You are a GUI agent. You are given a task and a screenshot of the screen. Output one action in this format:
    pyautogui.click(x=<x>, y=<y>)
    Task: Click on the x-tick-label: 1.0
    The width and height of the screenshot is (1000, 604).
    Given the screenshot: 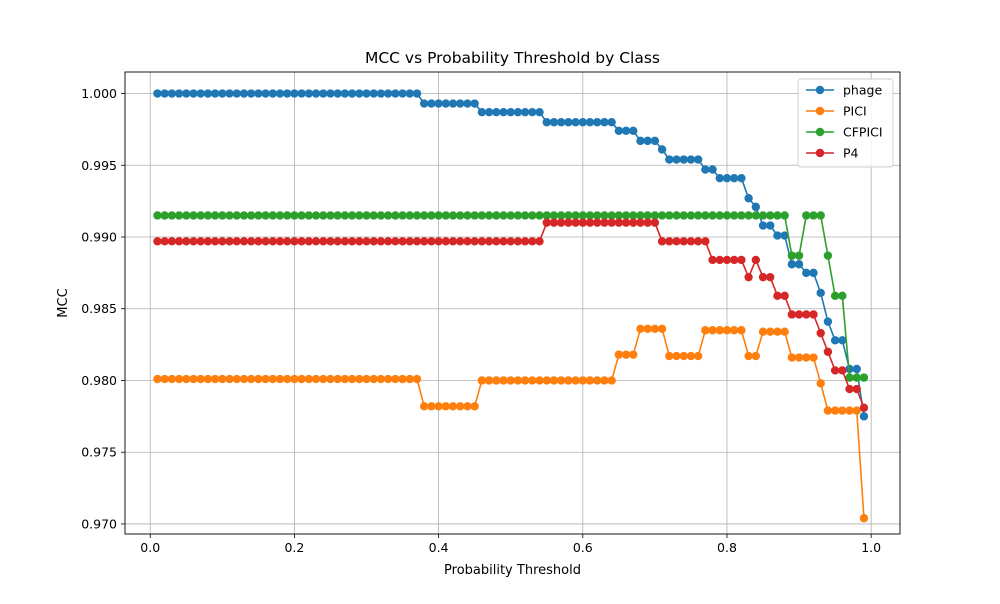 What is the action you would take?
    pyautogui.click(x=871, y=547)
    